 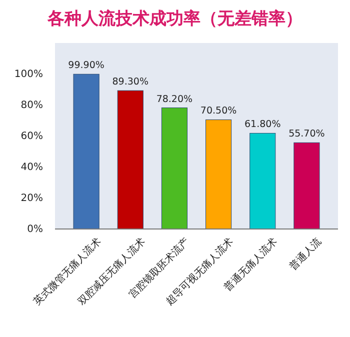 I want to click on y-tick-label: 100%, so click(x=28, y=74).